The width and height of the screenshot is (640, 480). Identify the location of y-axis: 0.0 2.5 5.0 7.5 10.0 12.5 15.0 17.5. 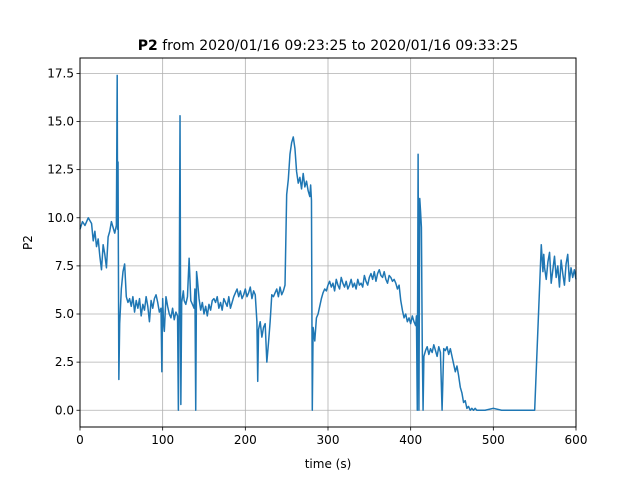
(63, 241).